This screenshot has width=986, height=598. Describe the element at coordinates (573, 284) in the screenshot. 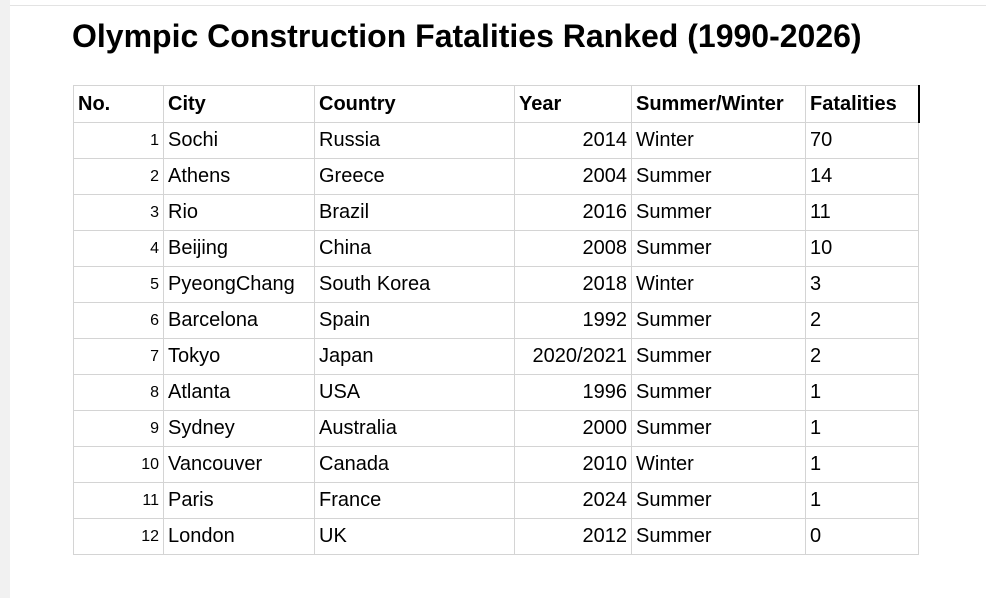

I see `cell-year: 2018` at that location.